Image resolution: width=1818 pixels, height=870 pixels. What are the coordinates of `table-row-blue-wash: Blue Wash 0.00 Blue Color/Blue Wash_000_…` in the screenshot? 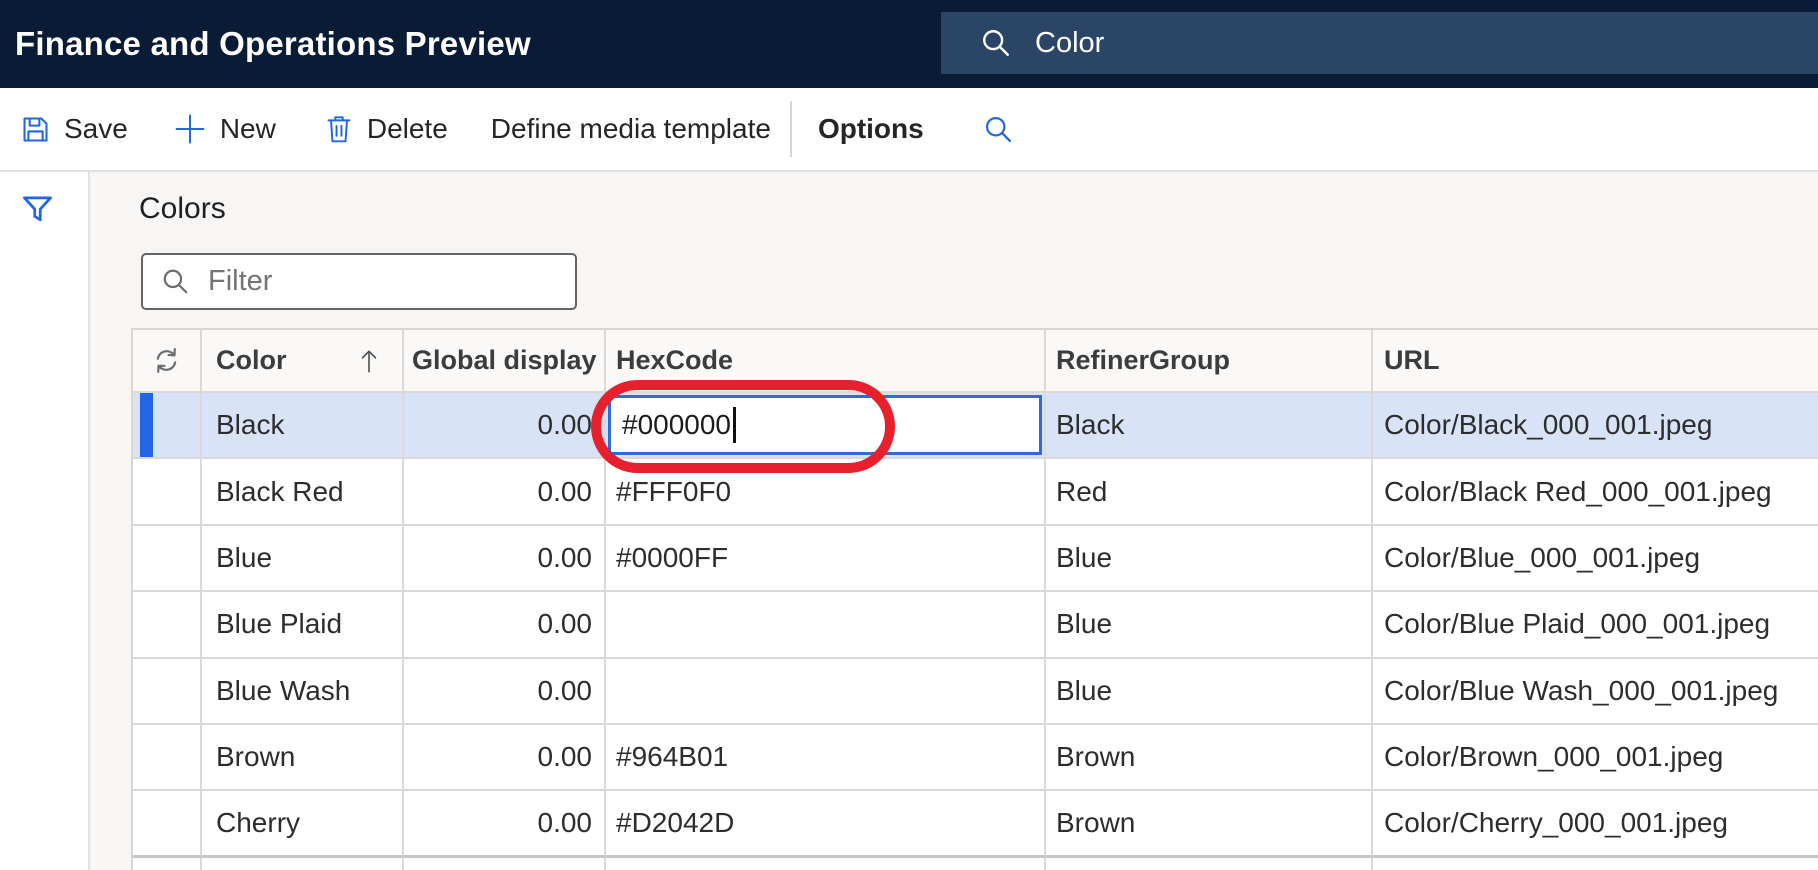 It's located at (975, 691).